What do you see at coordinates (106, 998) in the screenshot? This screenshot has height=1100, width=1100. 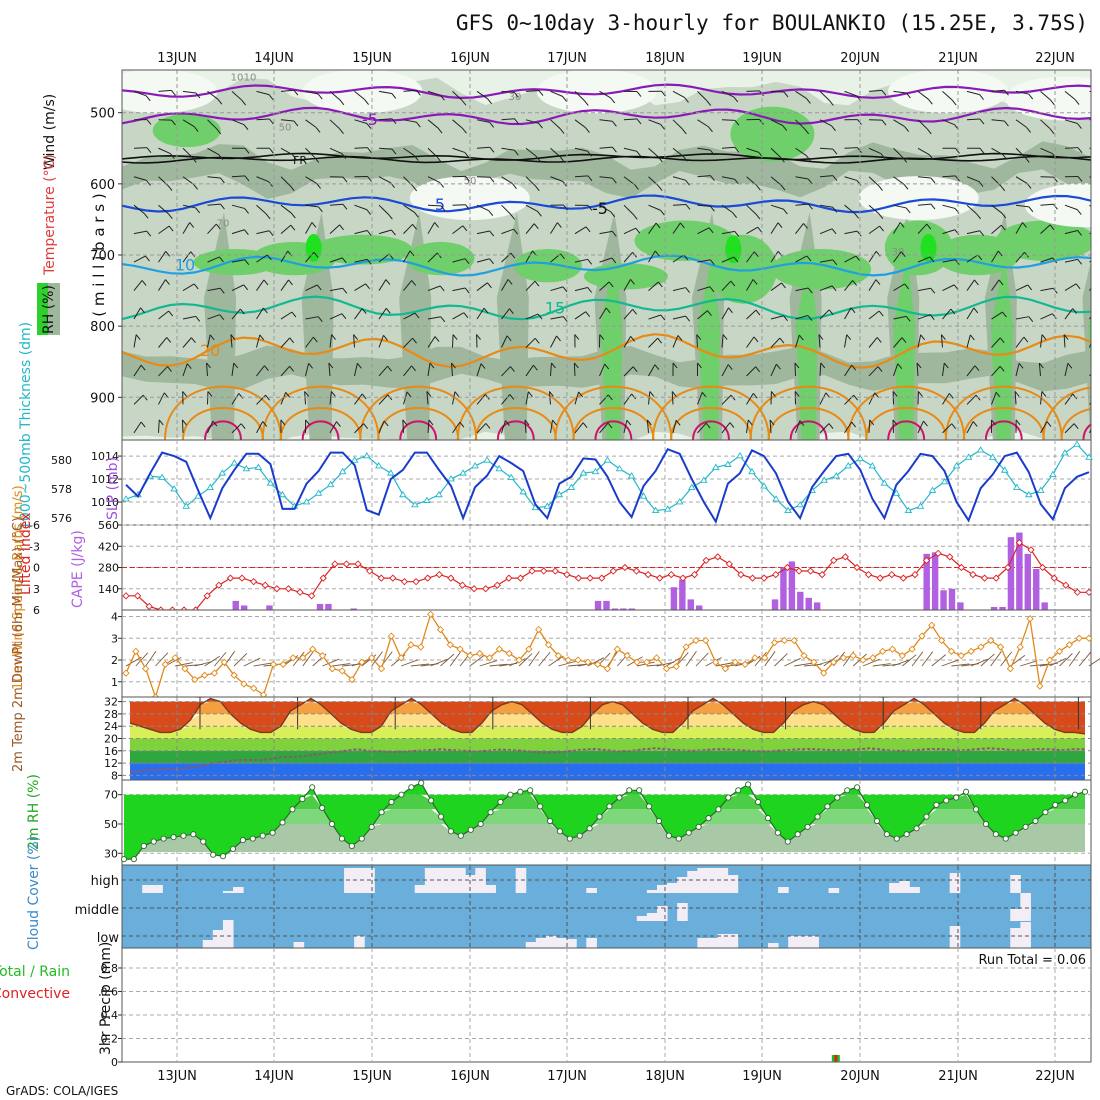 I see `precip-axis-label: 3hr Precip (mm)` at bounding box center [106, 998].